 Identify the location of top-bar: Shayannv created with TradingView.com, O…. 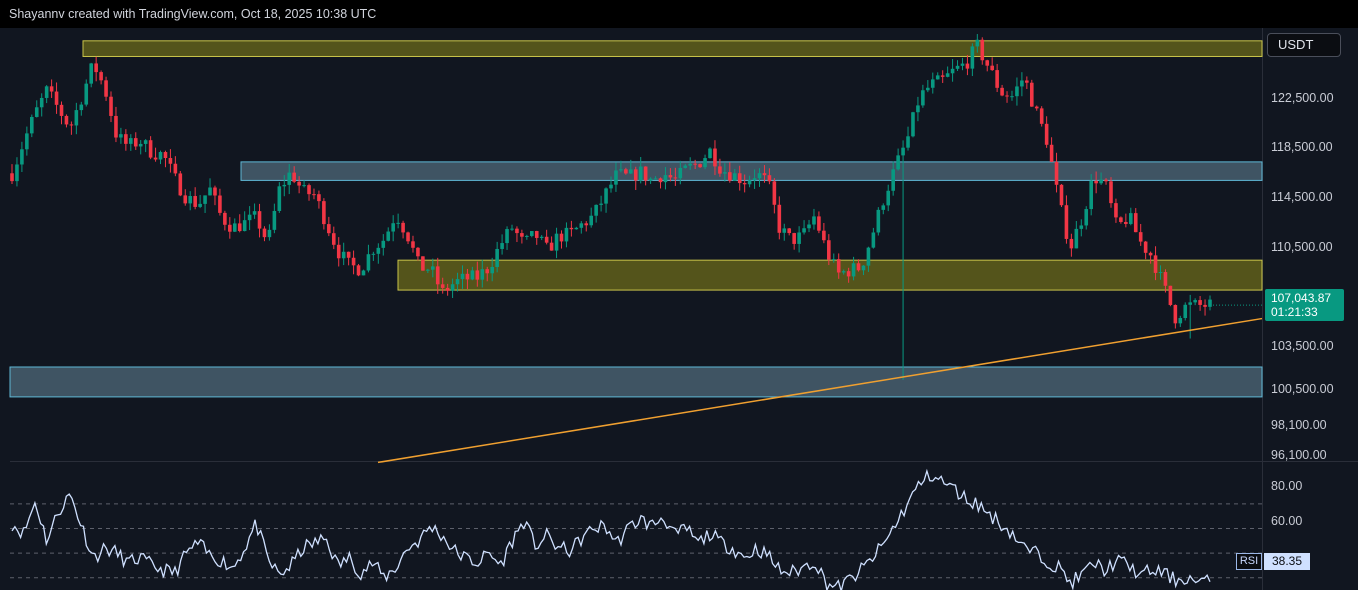
(679, 14).